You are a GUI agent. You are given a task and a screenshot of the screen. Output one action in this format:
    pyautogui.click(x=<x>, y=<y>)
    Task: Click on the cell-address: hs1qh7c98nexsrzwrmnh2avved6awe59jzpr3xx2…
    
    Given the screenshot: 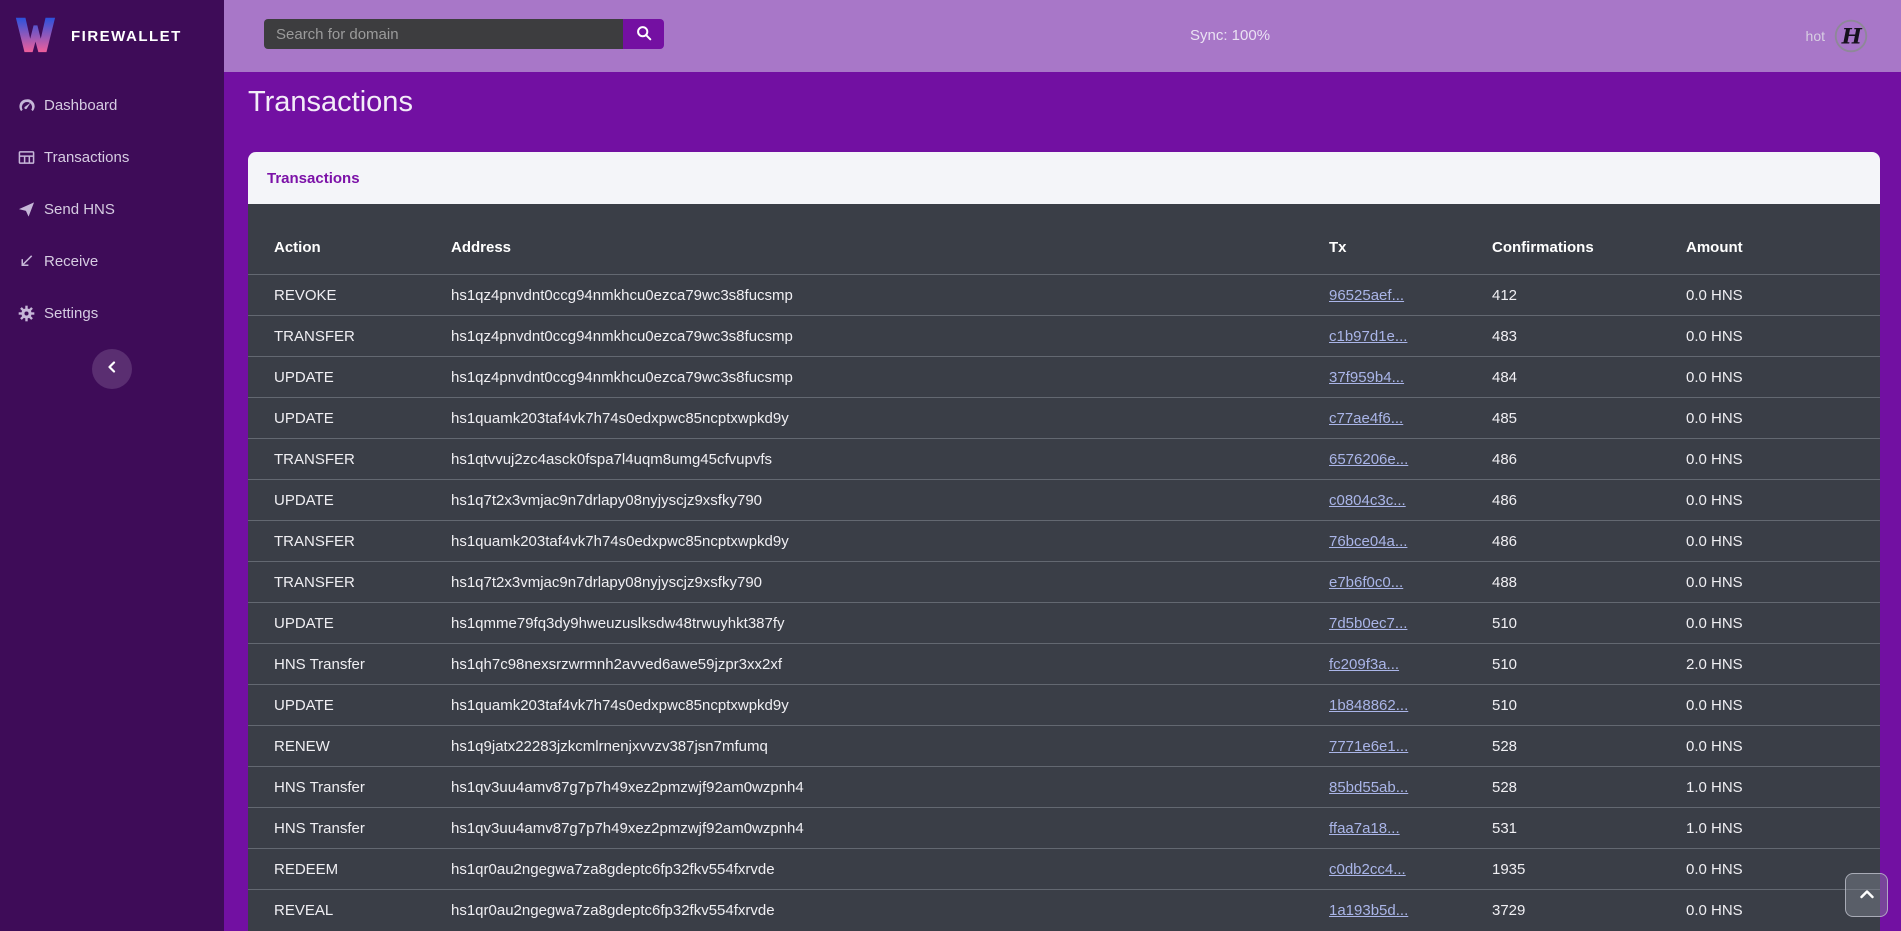 What is the action you would take?
    pyautogui.click(x=617, y=664)
    